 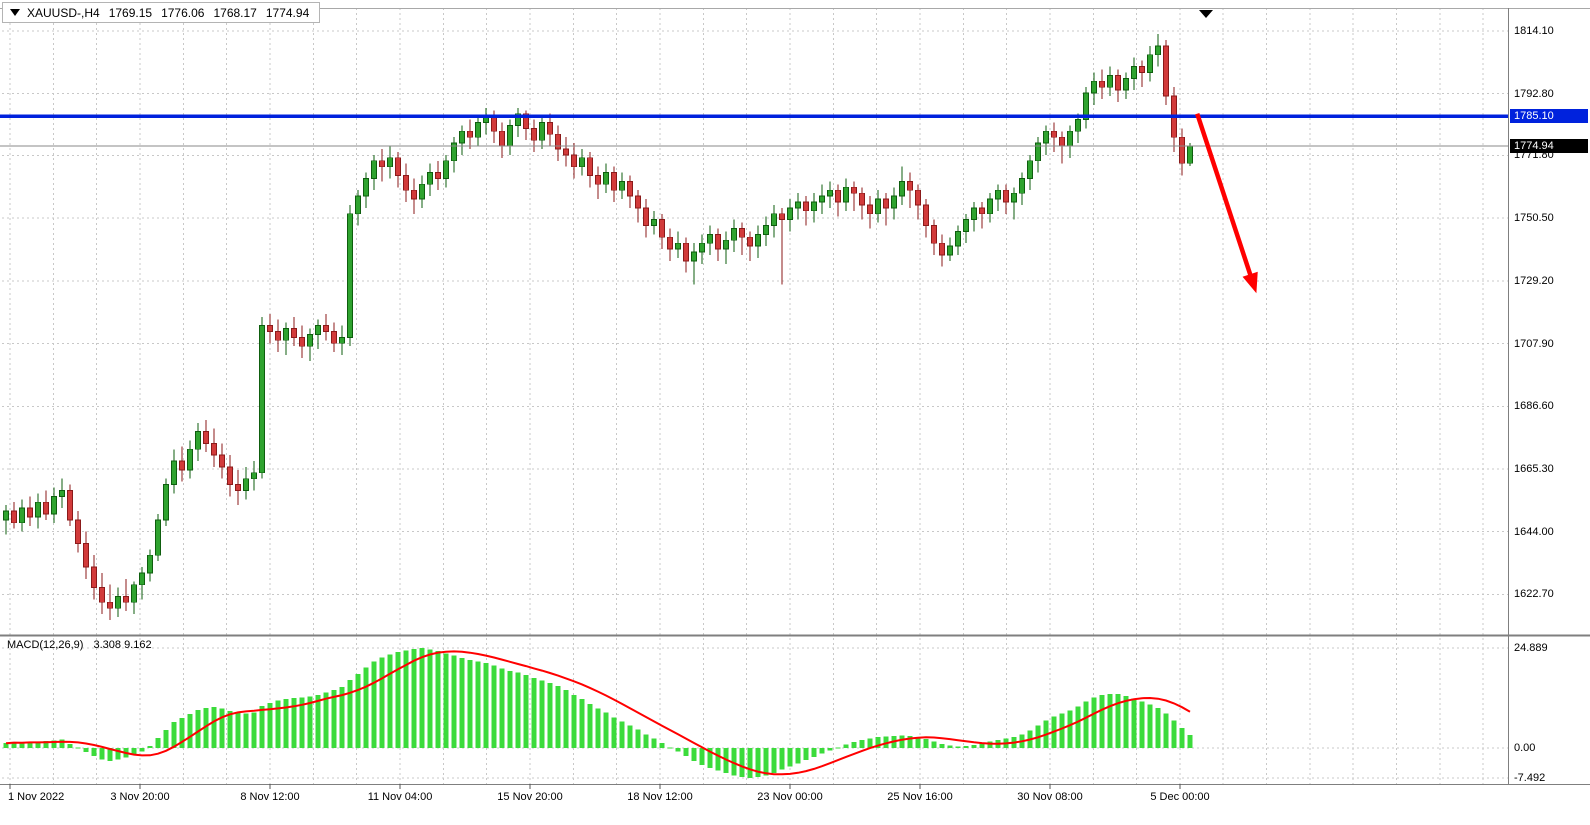 What do you see at coordinates (15, 12) in the screenshot?
I see `symbol-dropdown-icon` at bounding box center [15, 12].